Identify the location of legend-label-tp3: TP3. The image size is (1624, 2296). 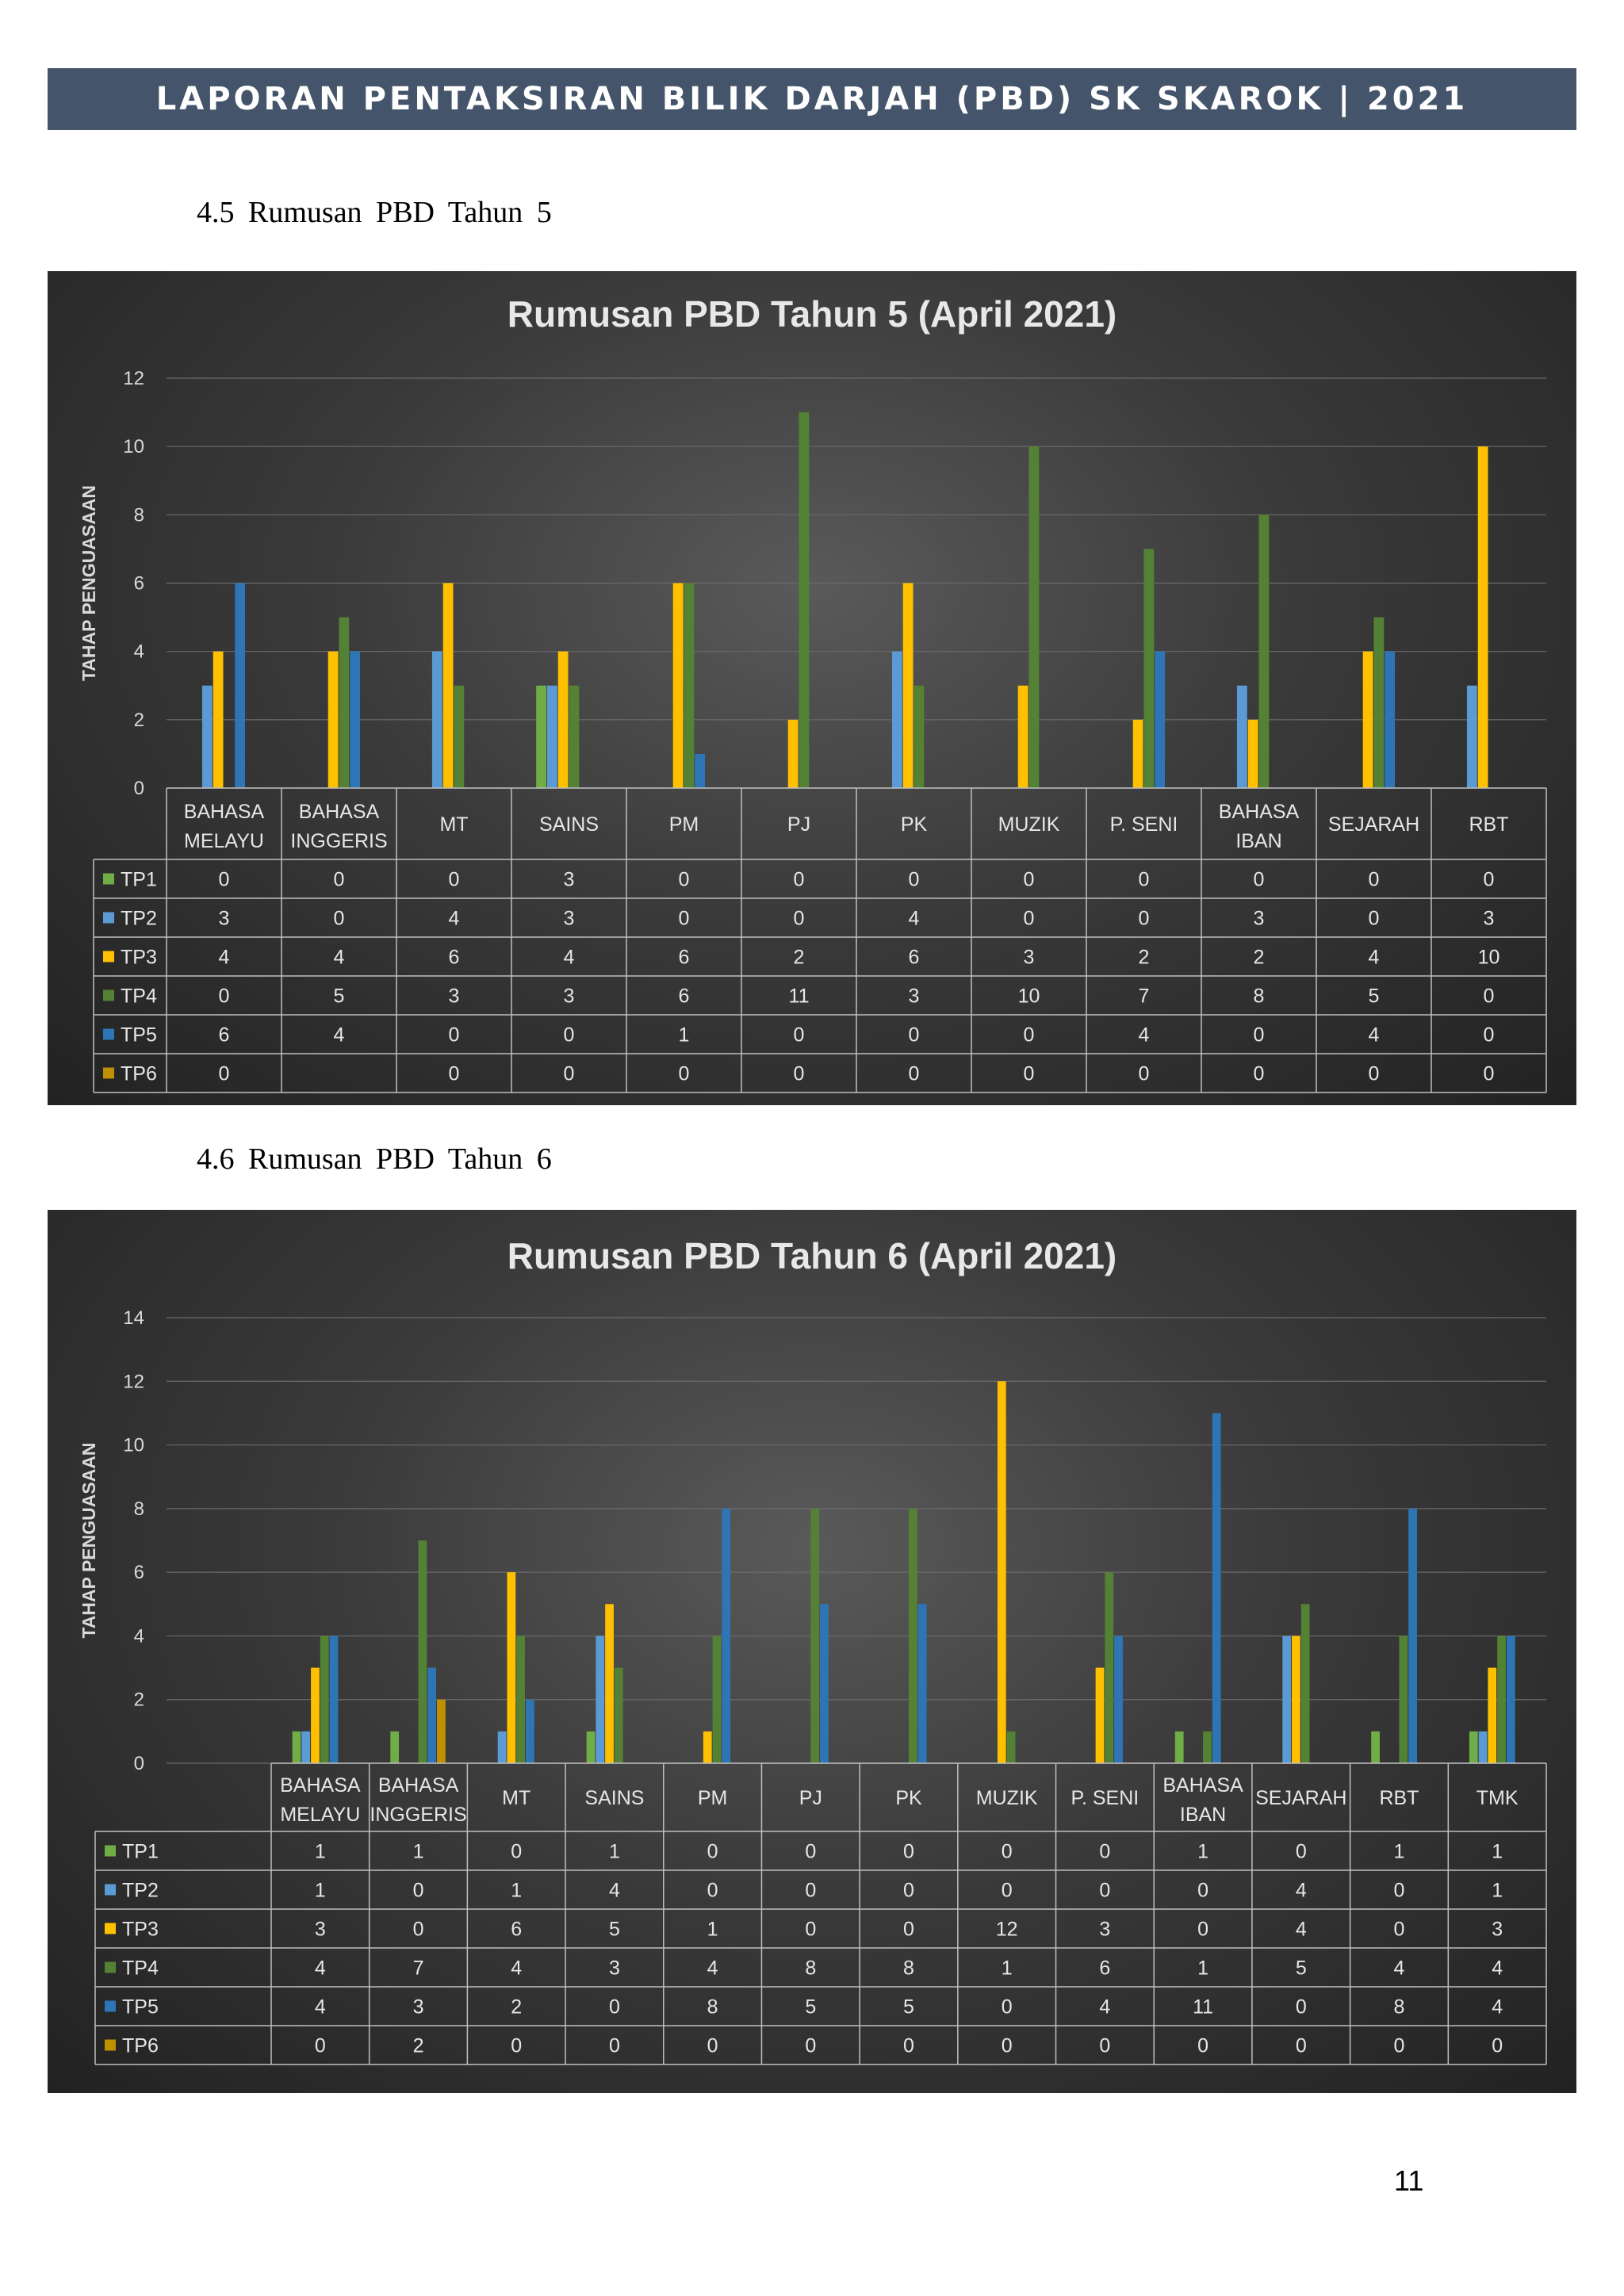
(139, 958).